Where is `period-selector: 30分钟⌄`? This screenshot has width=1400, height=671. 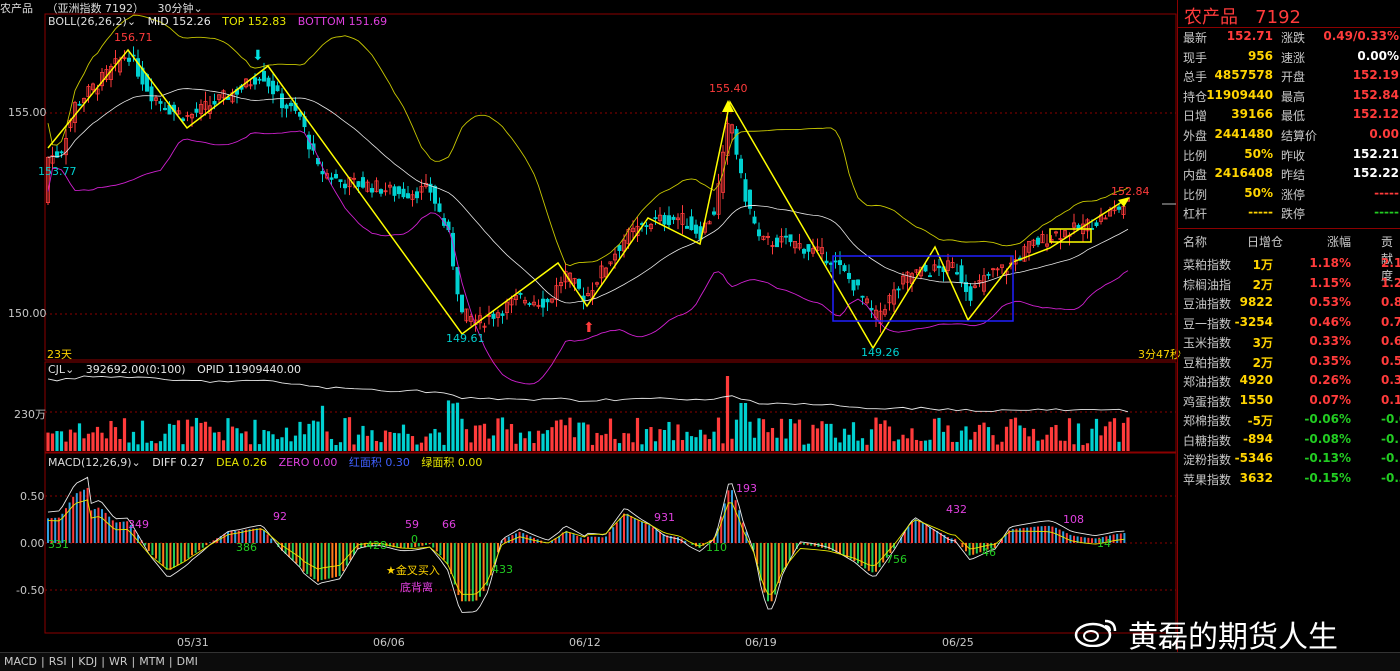
period-selector: 30分钟⌄ is located at coordinates (180, 8).